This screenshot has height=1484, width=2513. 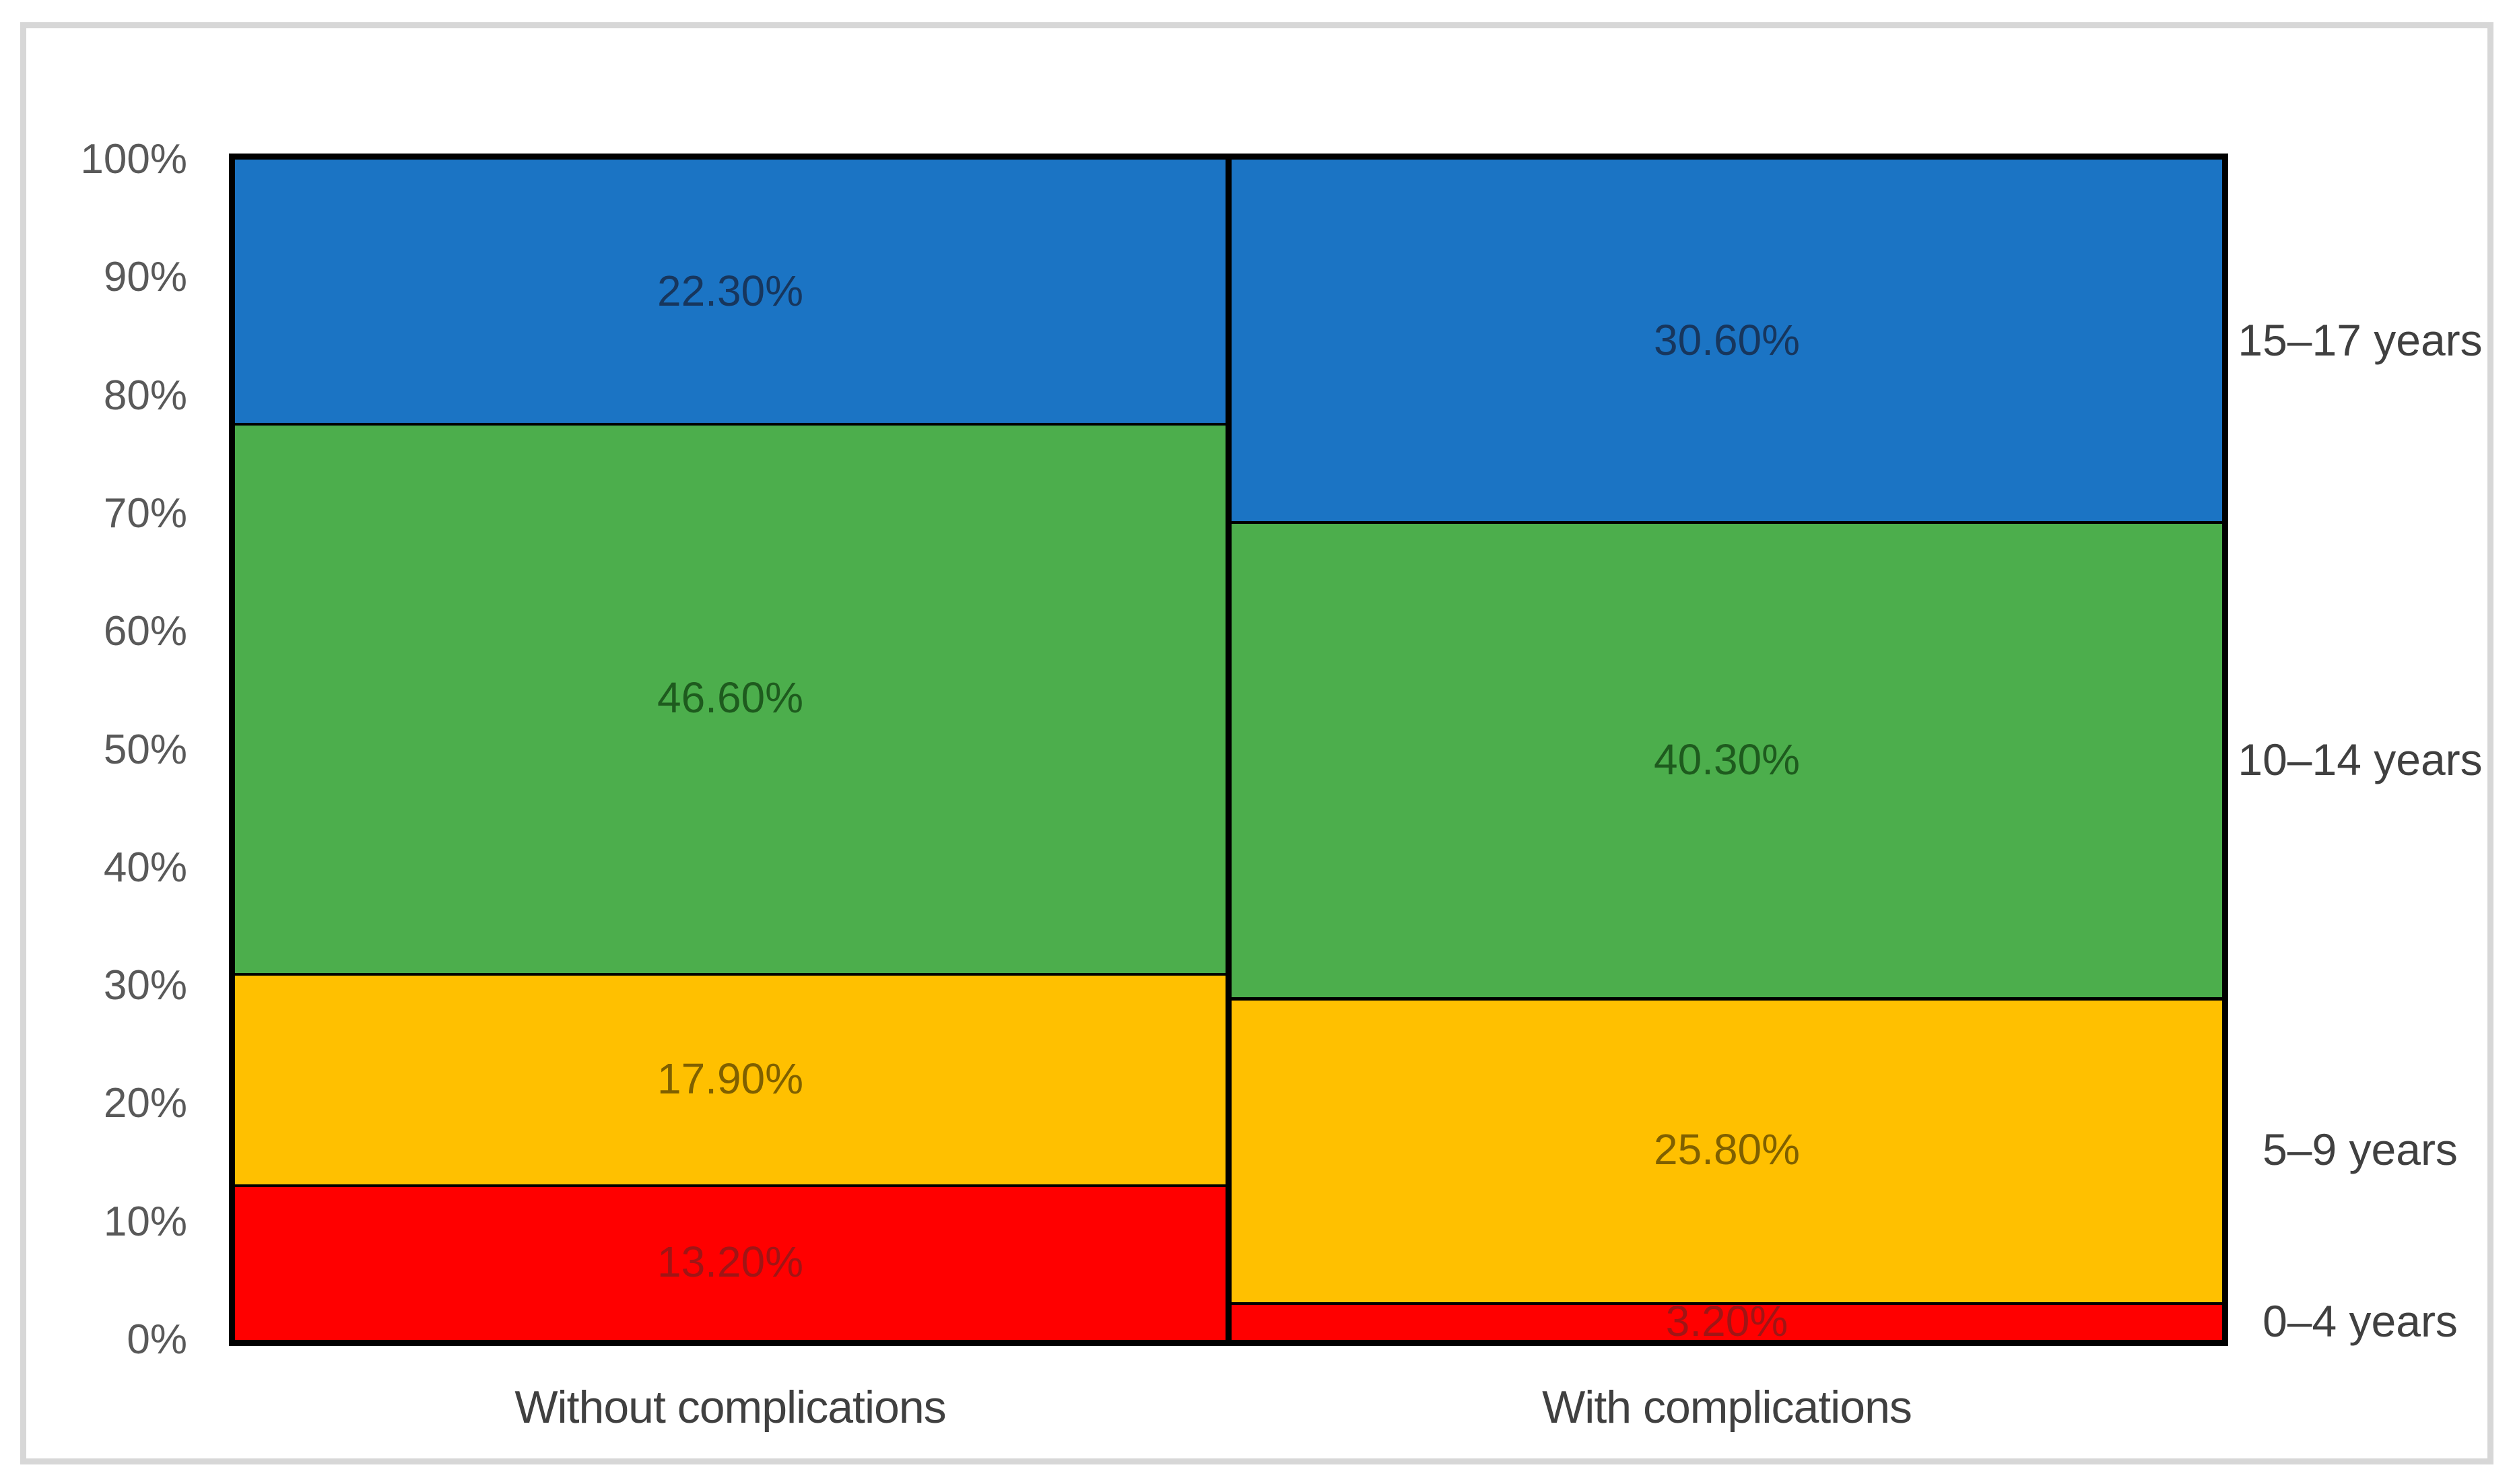 I want to click on data-label: 13.20%, so click(x=730, y=1262).